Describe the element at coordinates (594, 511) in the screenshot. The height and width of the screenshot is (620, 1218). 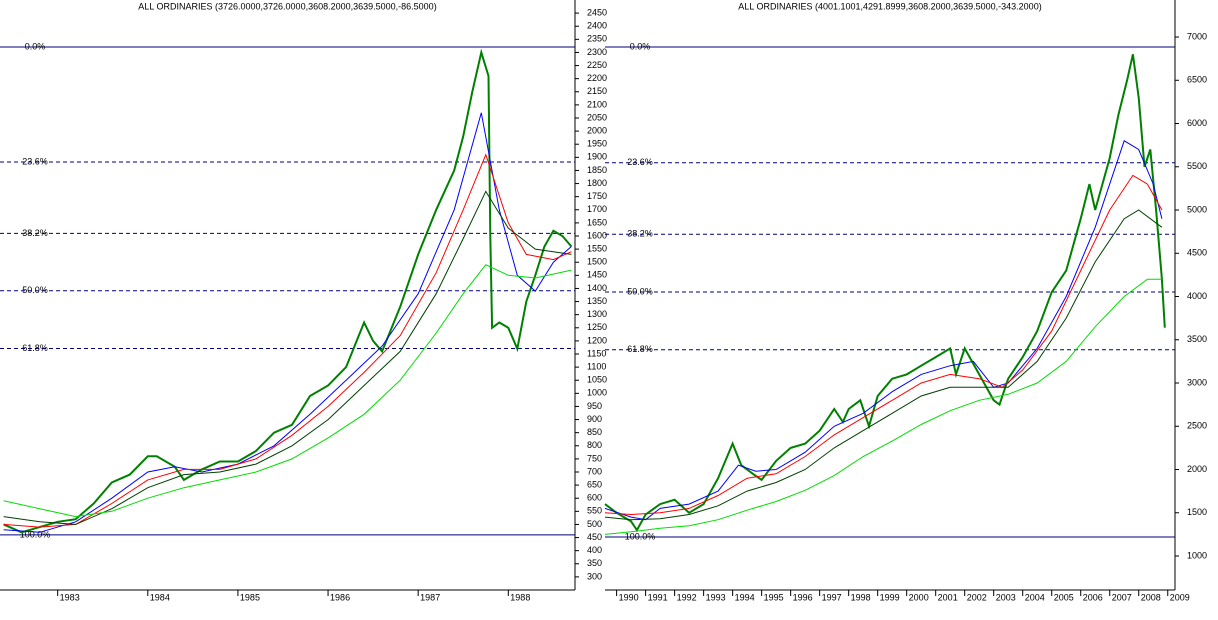
I see `y-tick-label: 550` at that location.